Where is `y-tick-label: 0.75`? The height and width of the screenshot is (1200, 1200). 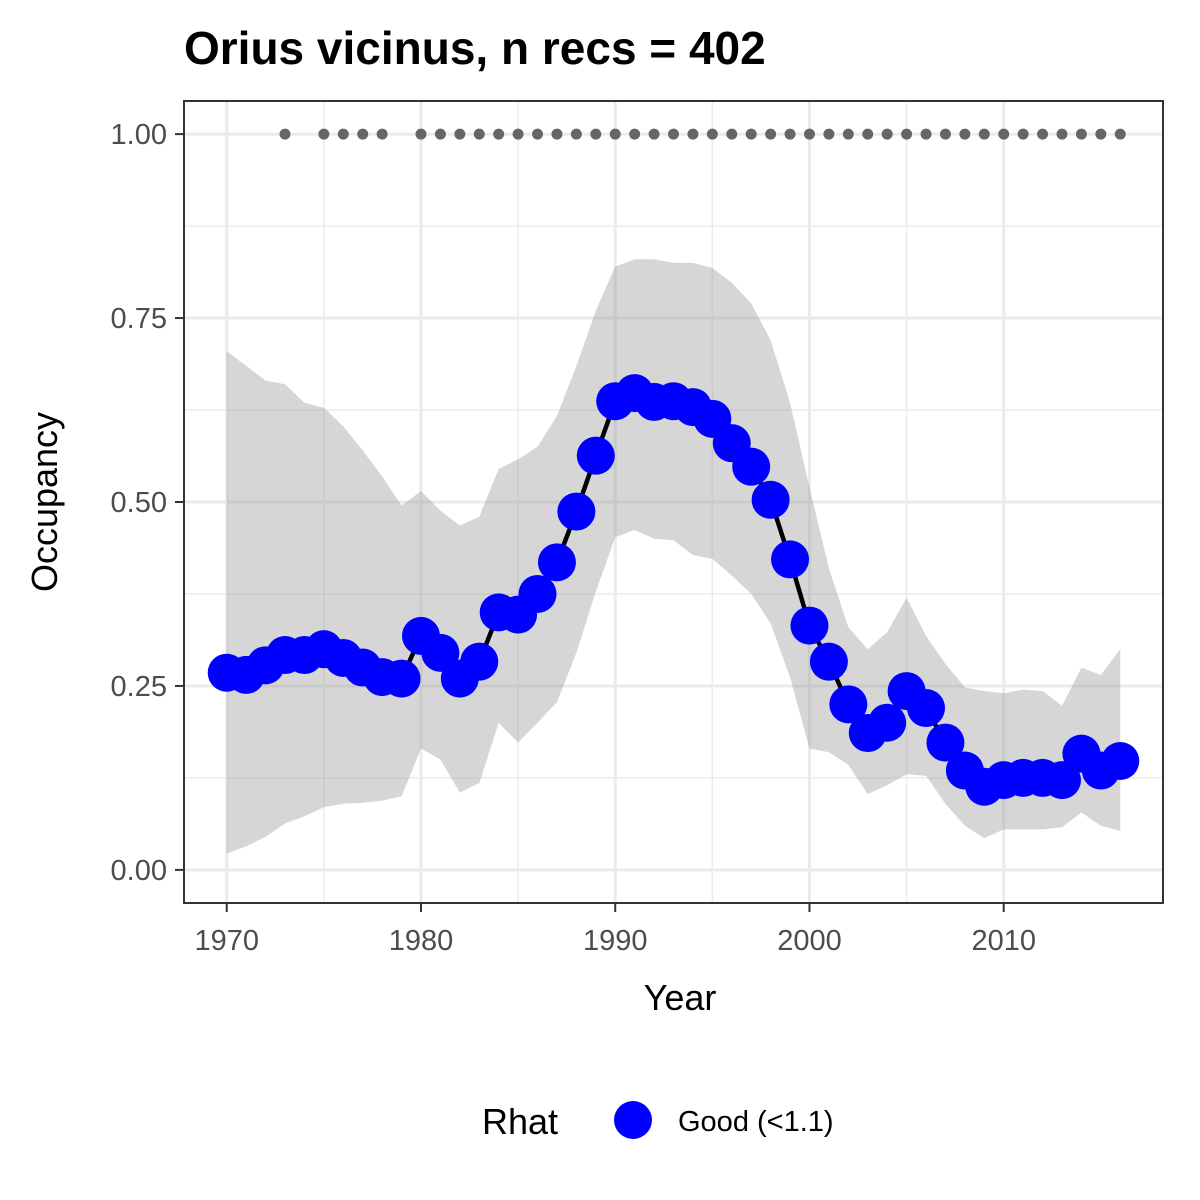
y-tick-label: 0.75 is located at coordinates (139, 319).